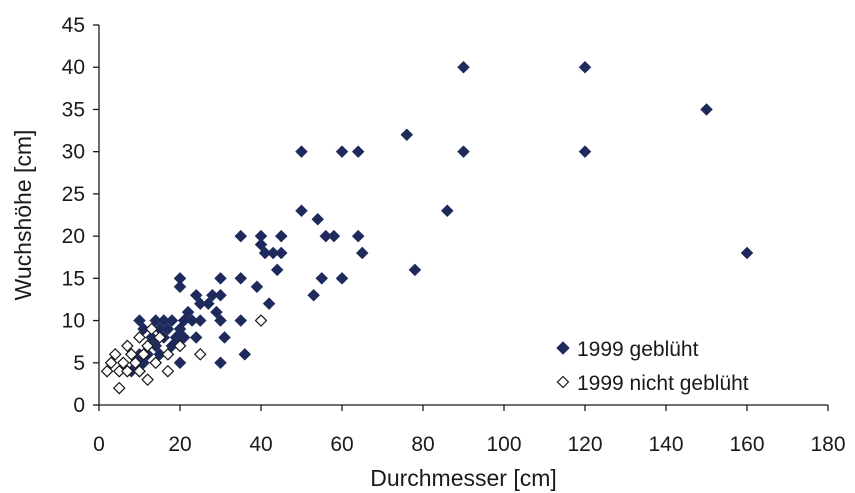  What do you see at coordinates (665, 444) in the screenshot?
I see `x-tick-label: 140` at bounding box center [665, 444].